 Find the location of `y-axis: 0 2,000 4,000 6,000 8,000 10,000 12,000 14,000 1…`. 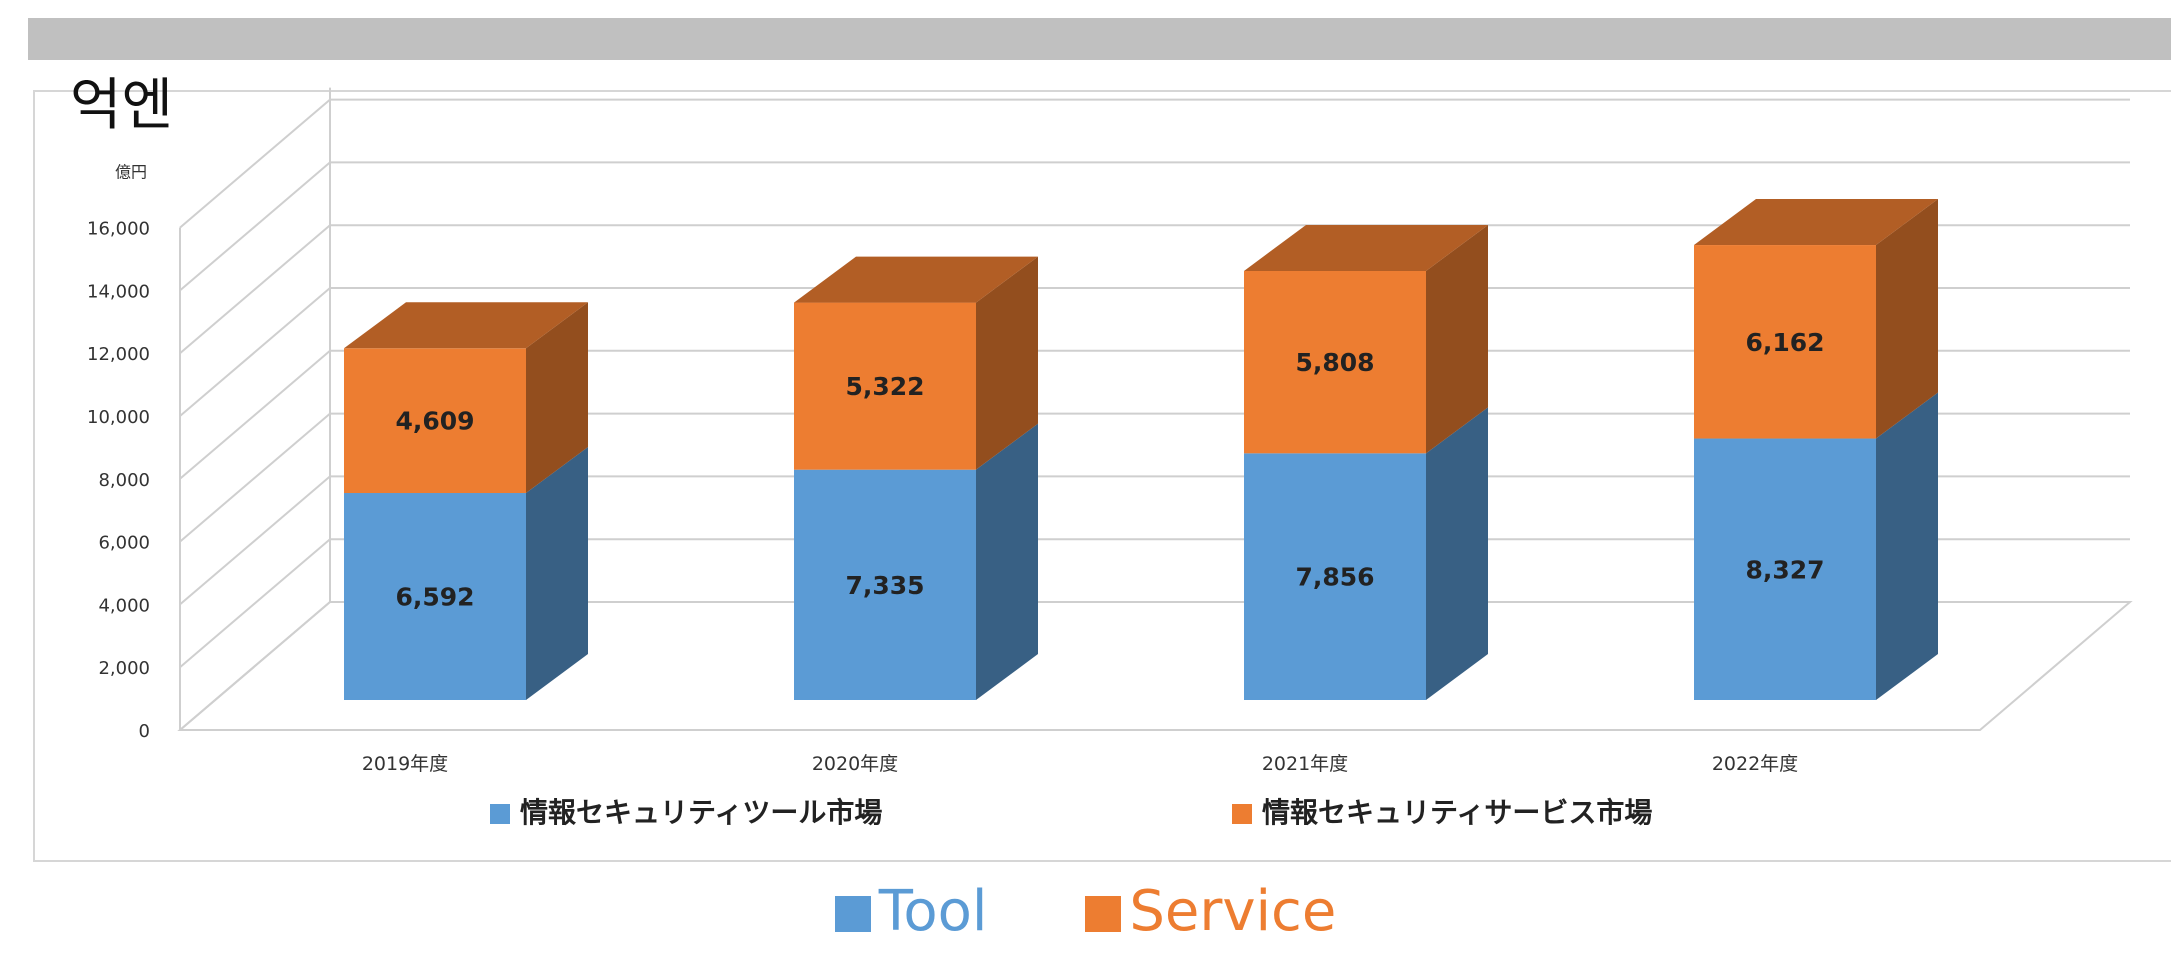

y-axis: 0 2,000 4,000 6,000 8,000 10,000 12,000 14,000 1… is located at coordinates (118, 452).